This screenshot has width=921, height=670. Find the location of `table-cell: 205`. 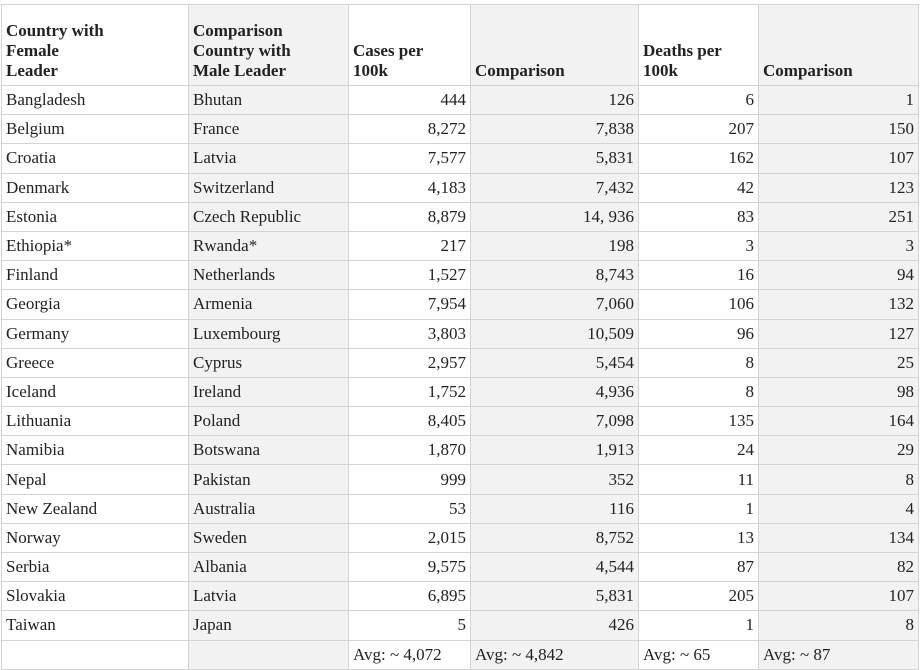

table-cell: 205 is located at coordinates (698, 596).